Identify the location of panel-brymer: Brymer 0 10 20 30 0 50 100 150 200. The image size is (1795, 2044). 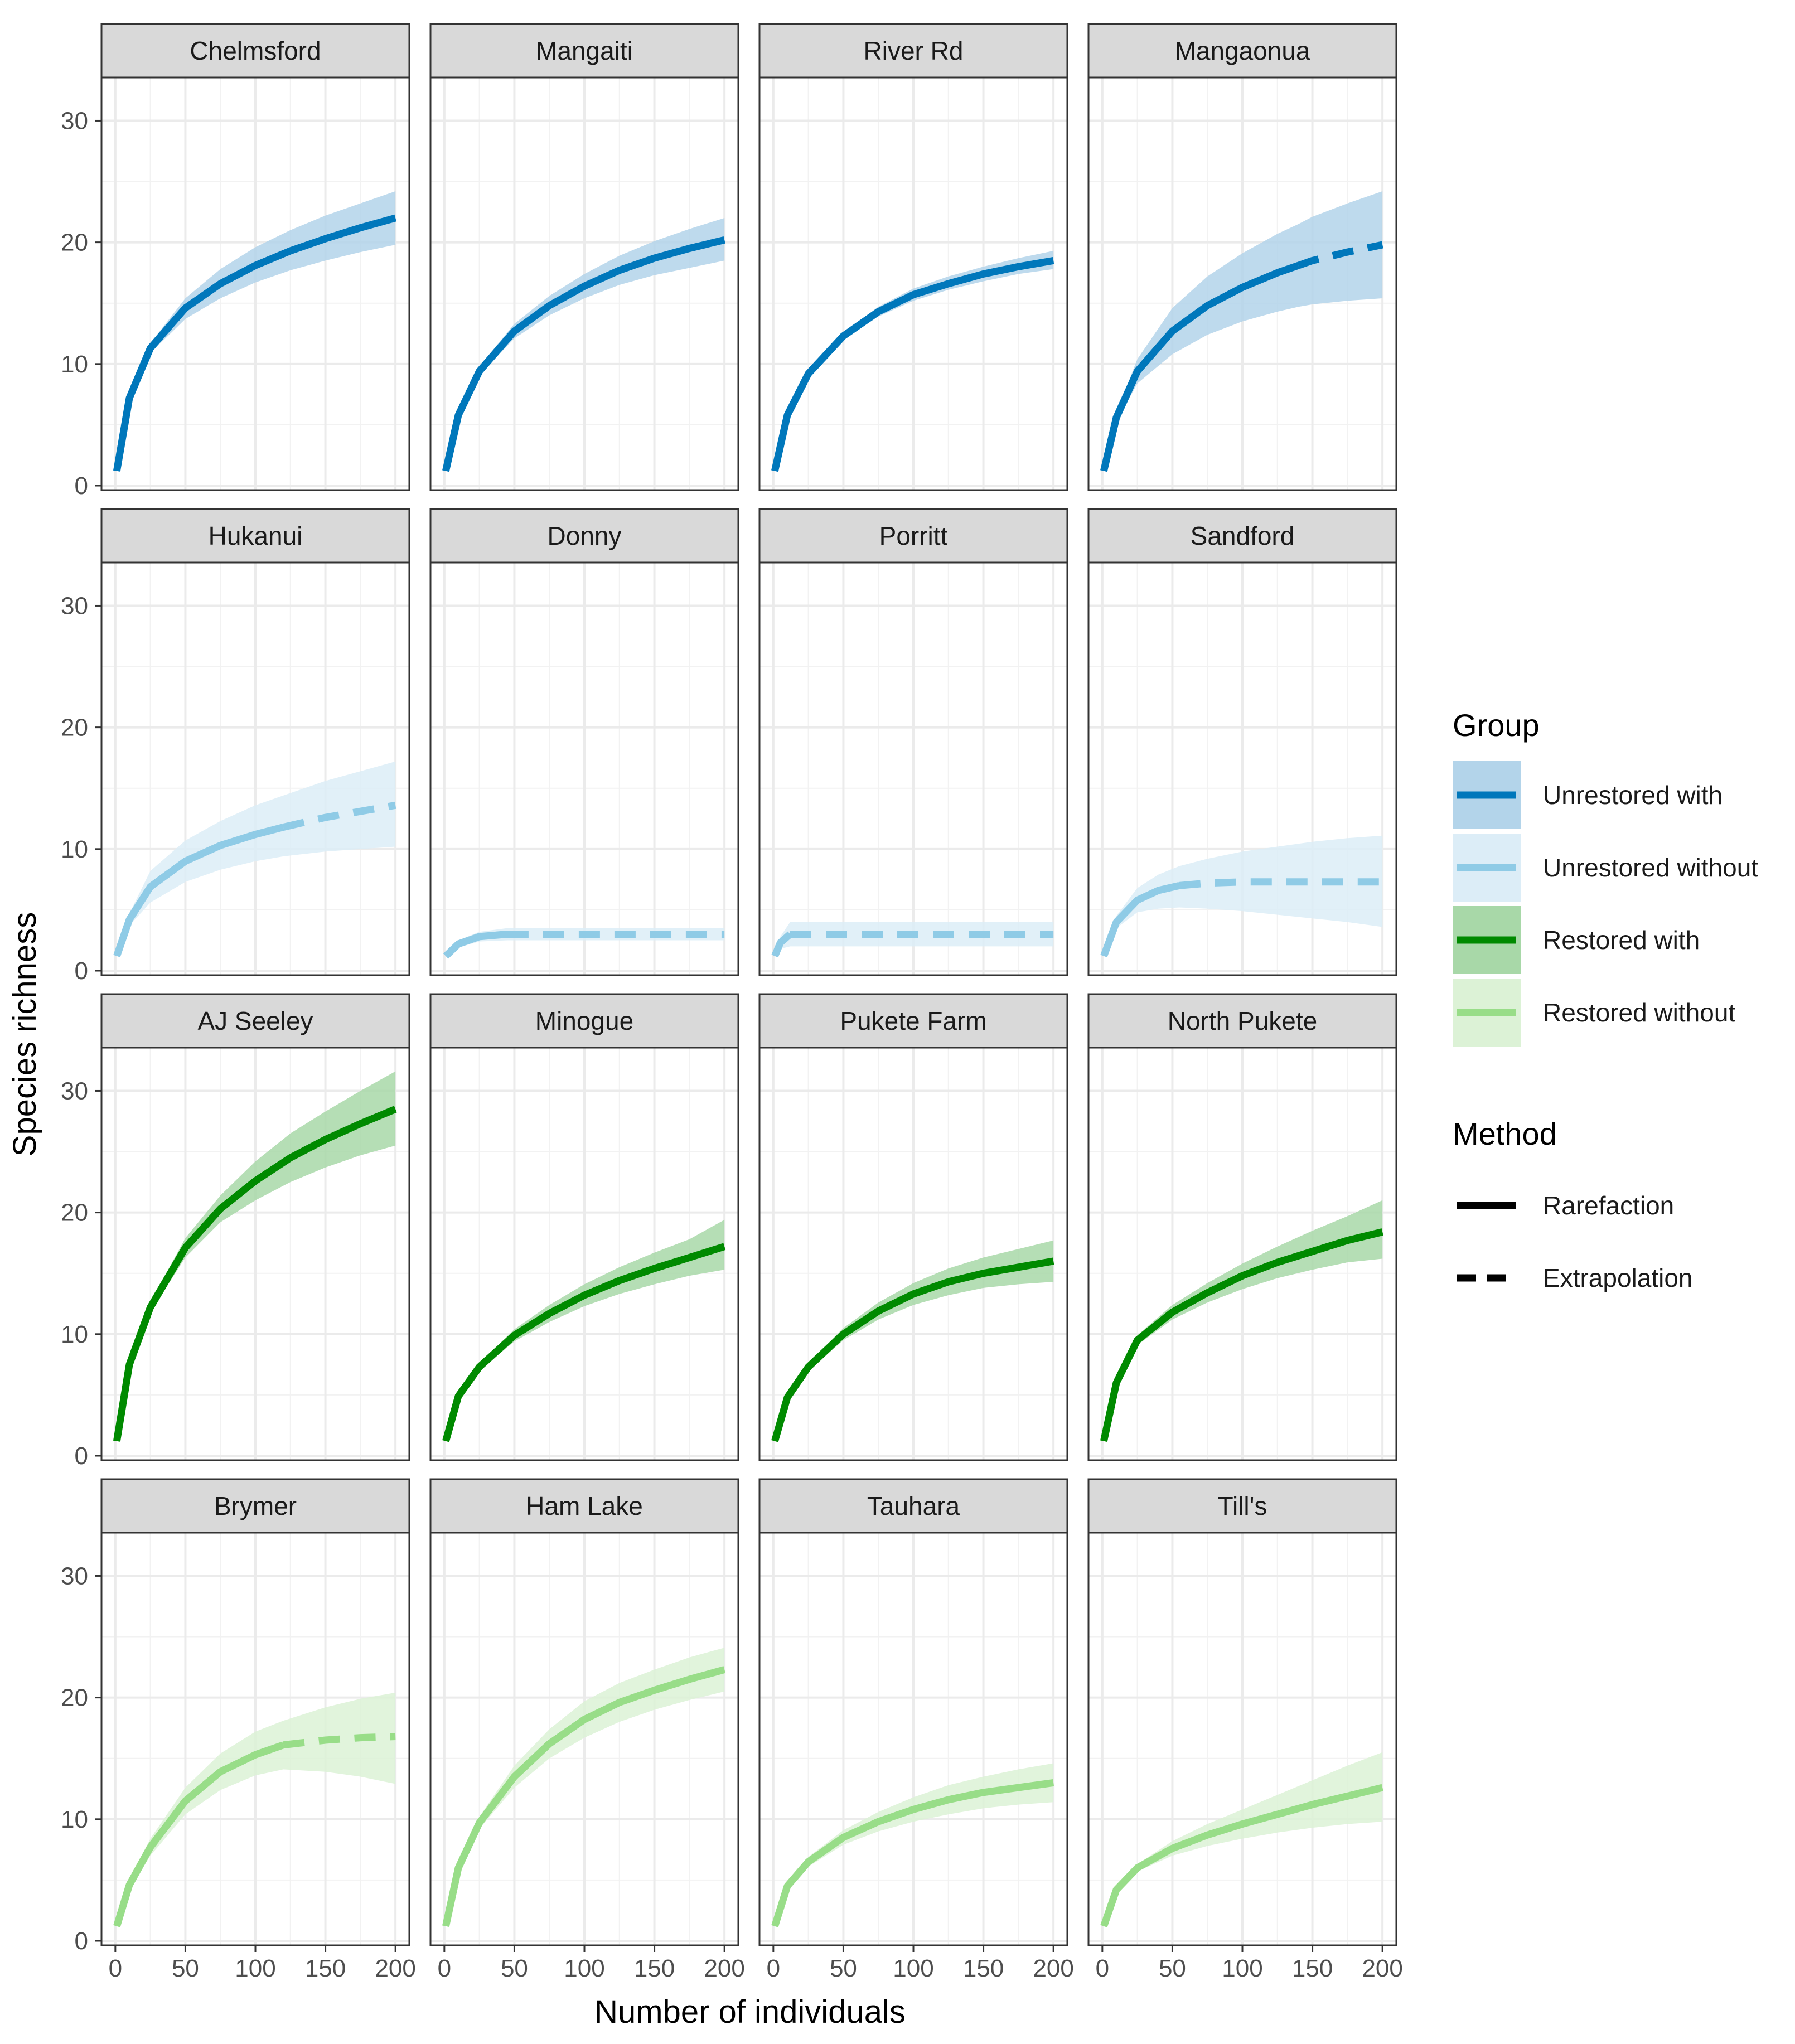
(238, 1730).